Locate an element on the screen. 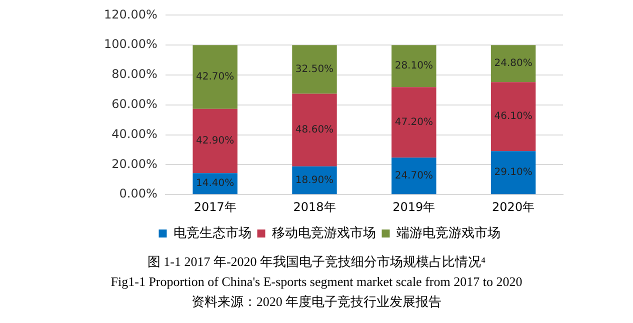  data-label: 42.70% is located at coordinates (215, 77).